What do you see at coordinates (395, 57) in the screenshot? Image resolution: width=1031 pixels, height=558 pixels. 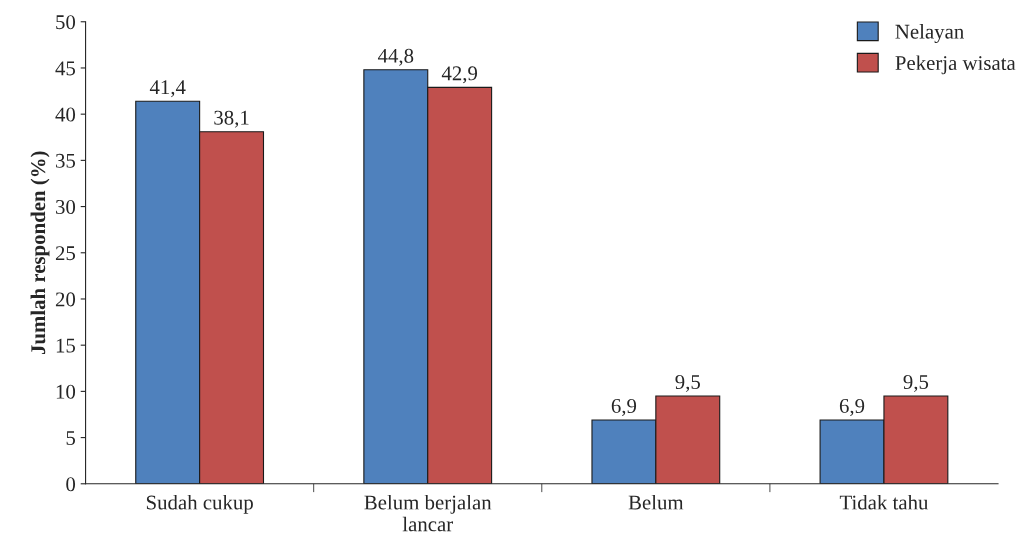 I see `data-label: 44,8` at bounding box center [395, 57].